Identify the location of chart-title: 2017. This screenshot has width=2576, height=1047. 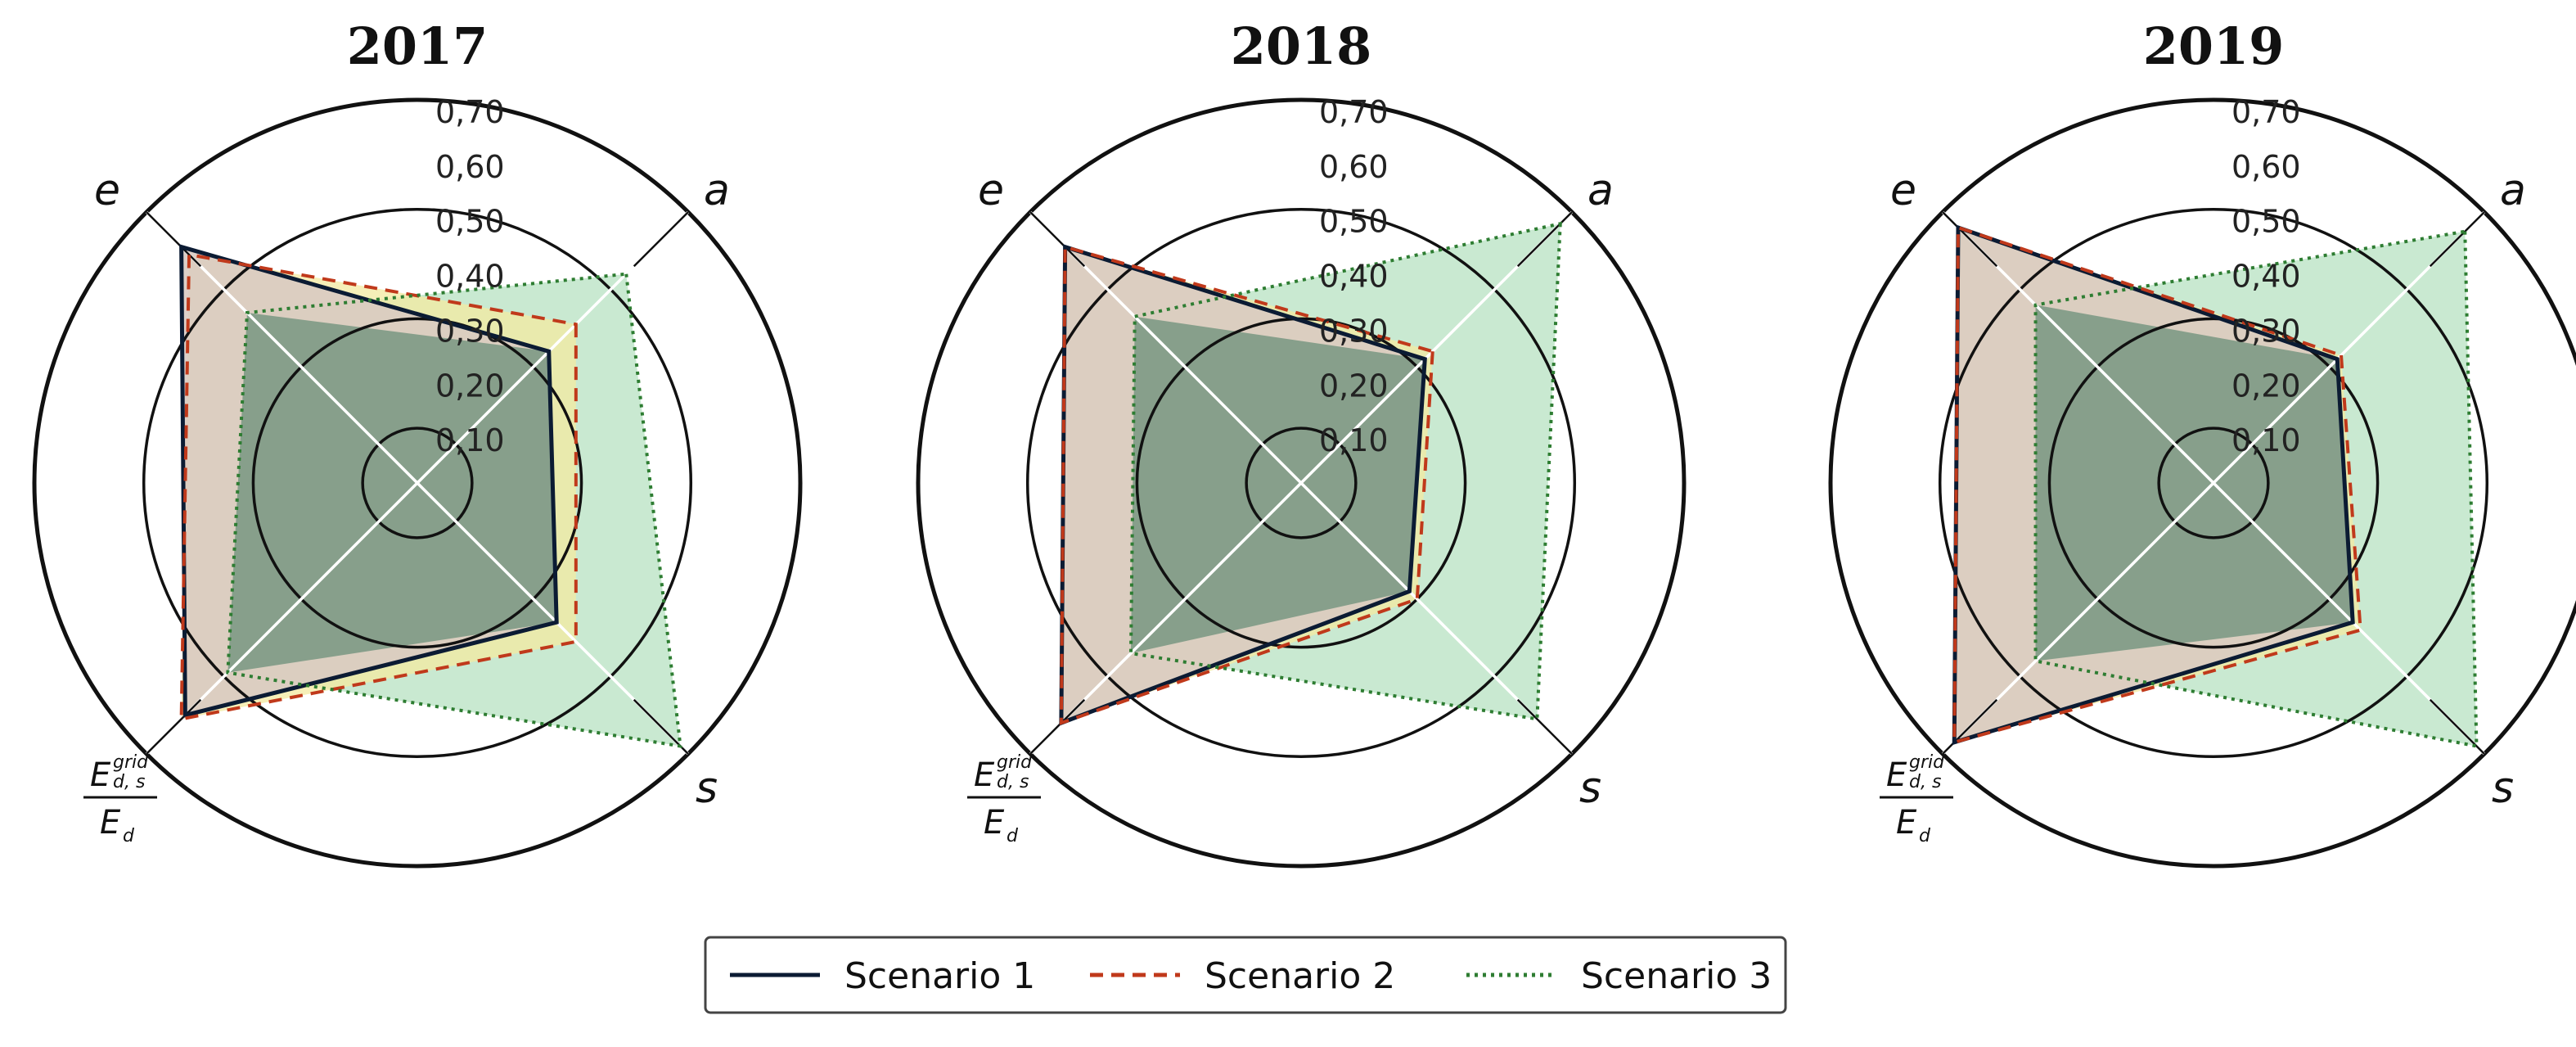
(418, 46).